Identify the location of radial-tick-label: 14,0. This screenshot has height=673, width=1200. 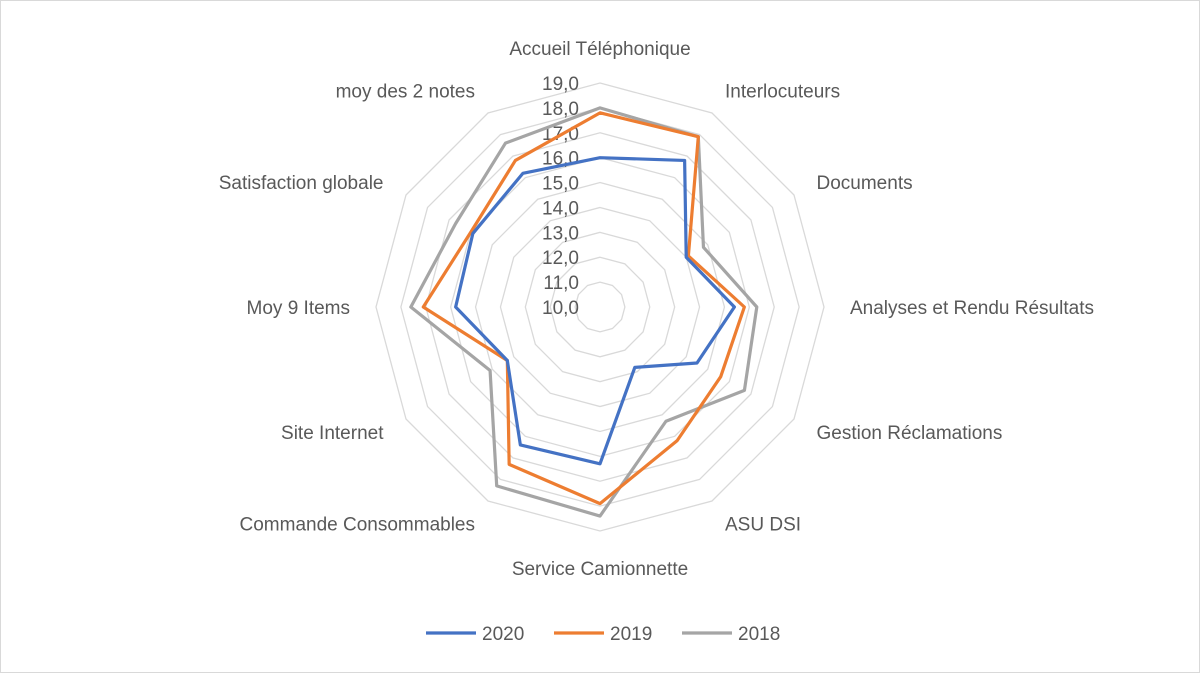
(560, 208).